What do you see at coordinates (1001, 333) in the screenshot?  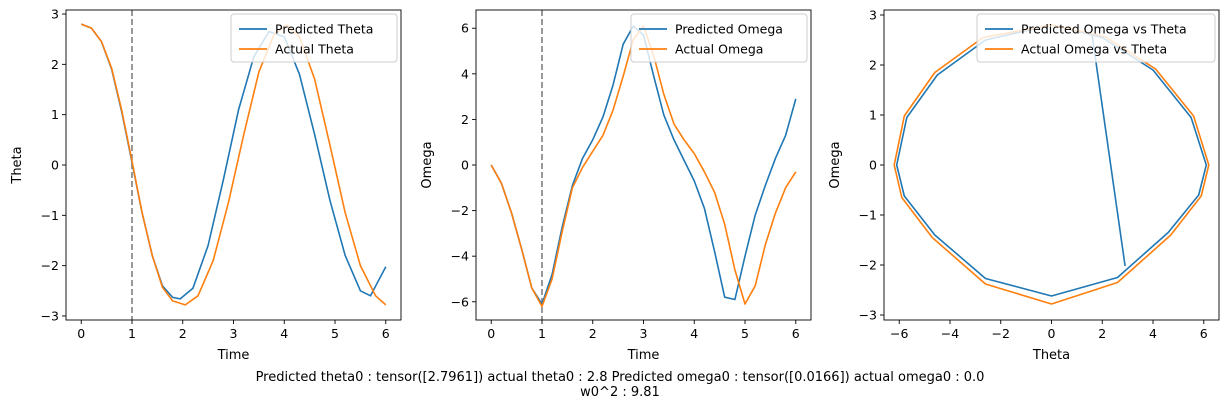 I see `x-tick-label: −2` at bounding box center [1001, 333].